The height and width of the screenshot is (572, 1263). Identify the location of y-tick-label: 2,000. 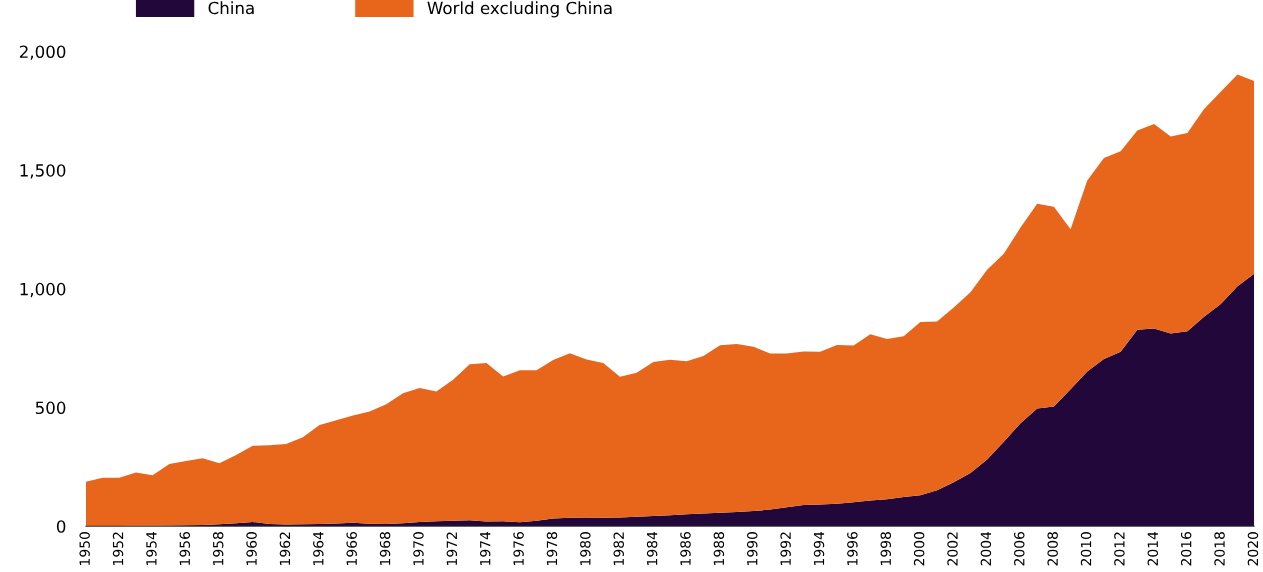
(42, 52).